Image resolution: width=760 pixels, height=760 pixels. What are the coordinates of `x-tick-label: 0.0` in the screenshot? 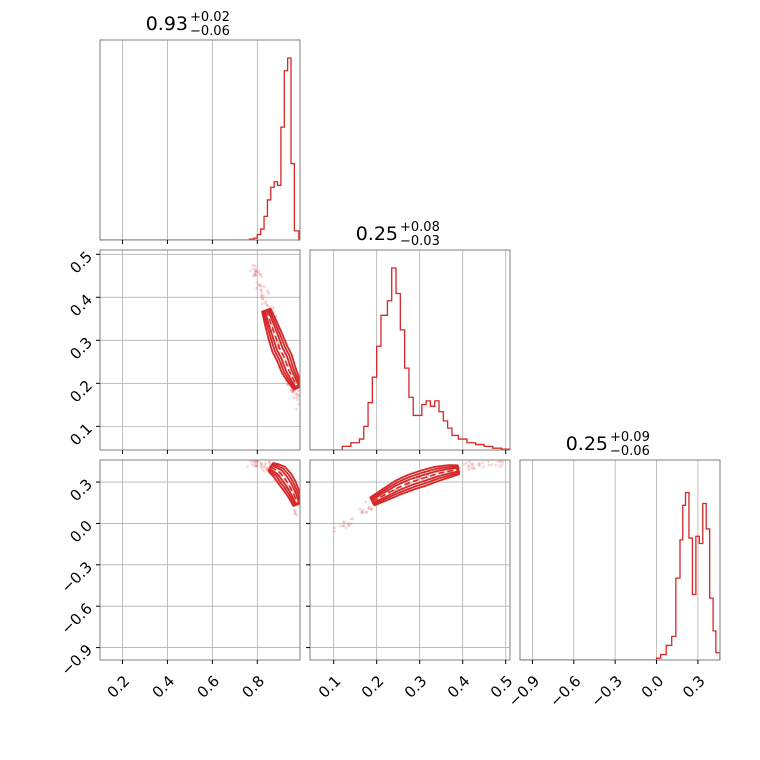 It's located at (653, 687).